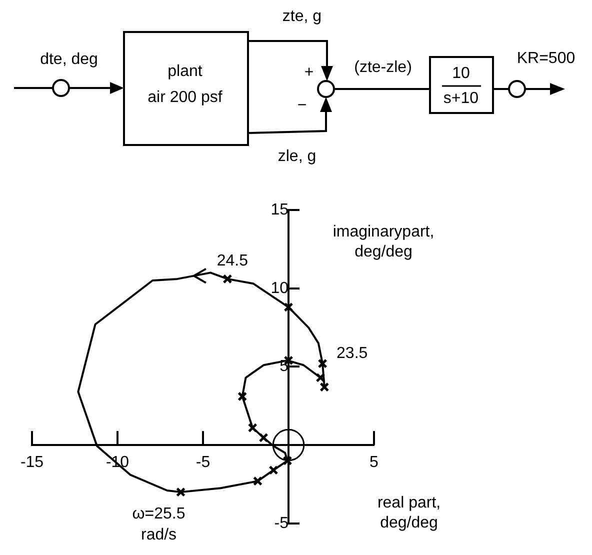  Describe the element at coordinates (159, 524) in the screenshot. I see `annotation: ω=25.5 rad/s` at that location.